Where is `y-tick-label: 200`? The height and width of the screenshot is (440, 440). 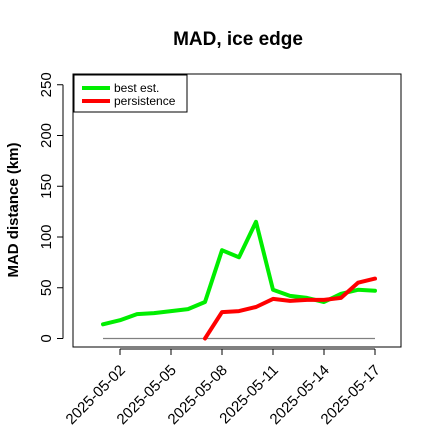
y-tick-label: 200 is located at coordinates (46, 135).